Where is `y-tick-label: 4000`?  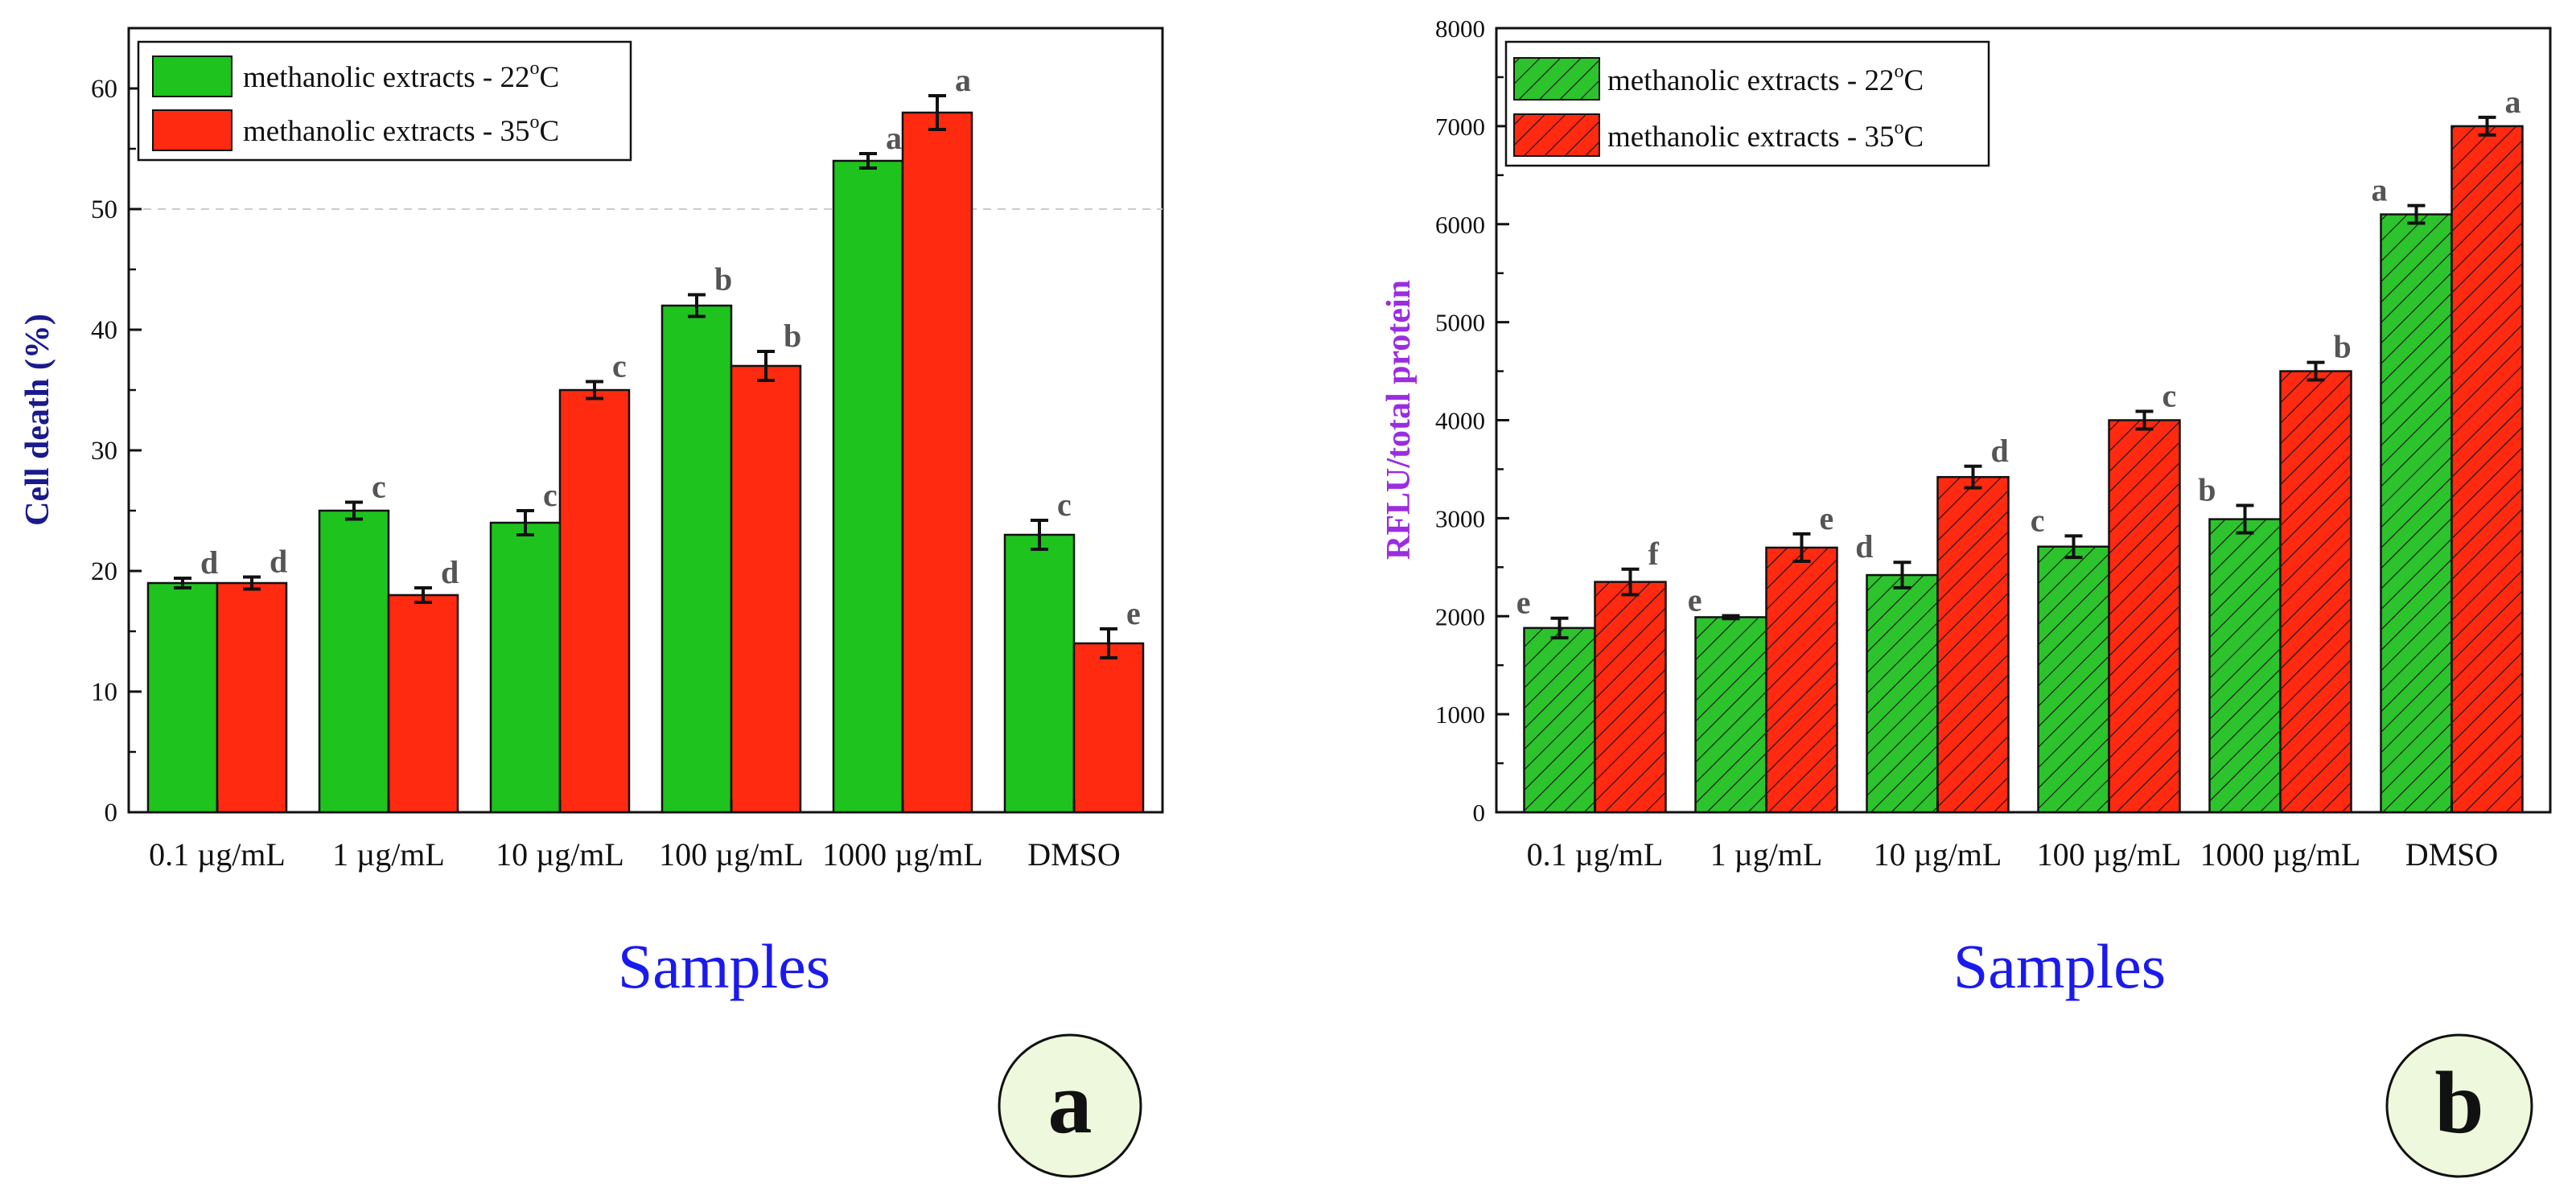 y-tick-label: 4000 is located at coordinates (1460, 421).